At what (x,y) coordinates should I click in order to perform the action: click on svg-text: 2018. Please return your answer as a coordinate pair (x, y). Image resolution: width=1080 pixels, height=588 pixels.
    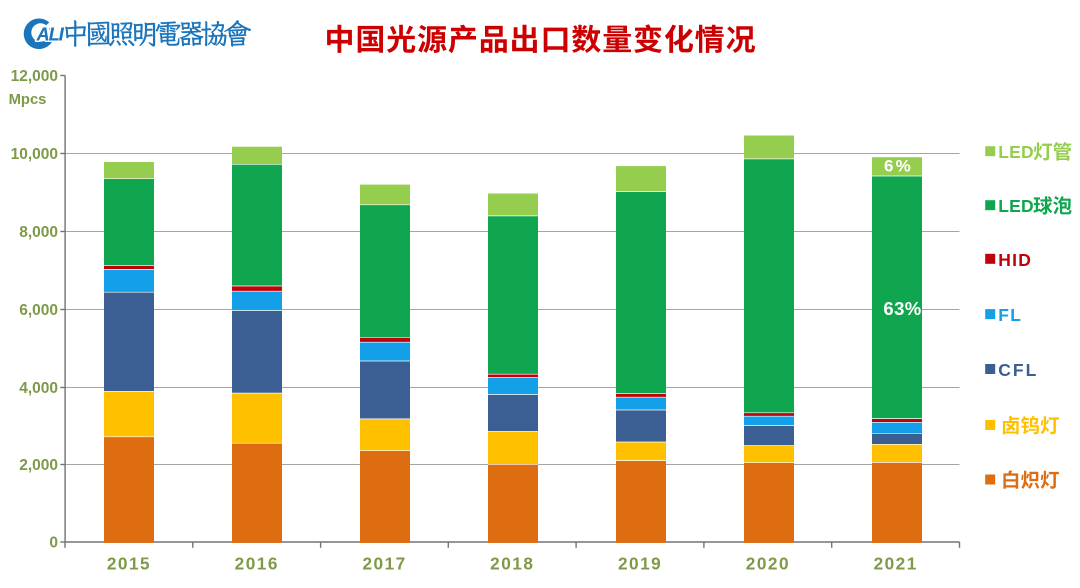
    Looking at the image, I should click on (512, 563).